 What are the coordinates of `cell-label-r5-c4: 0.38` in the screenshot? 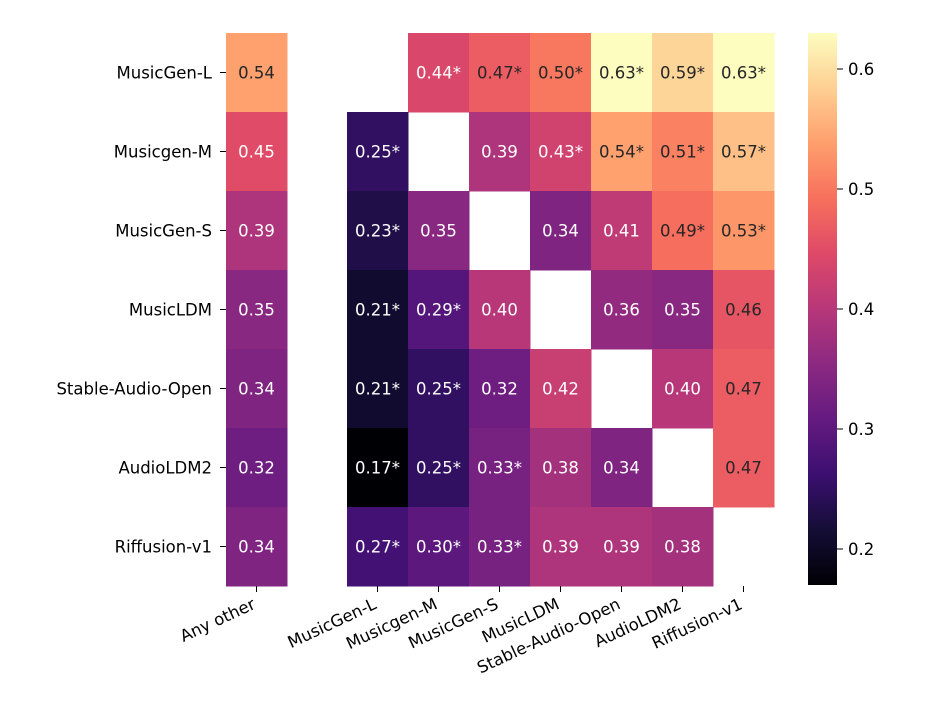 It's located at (560, 468).